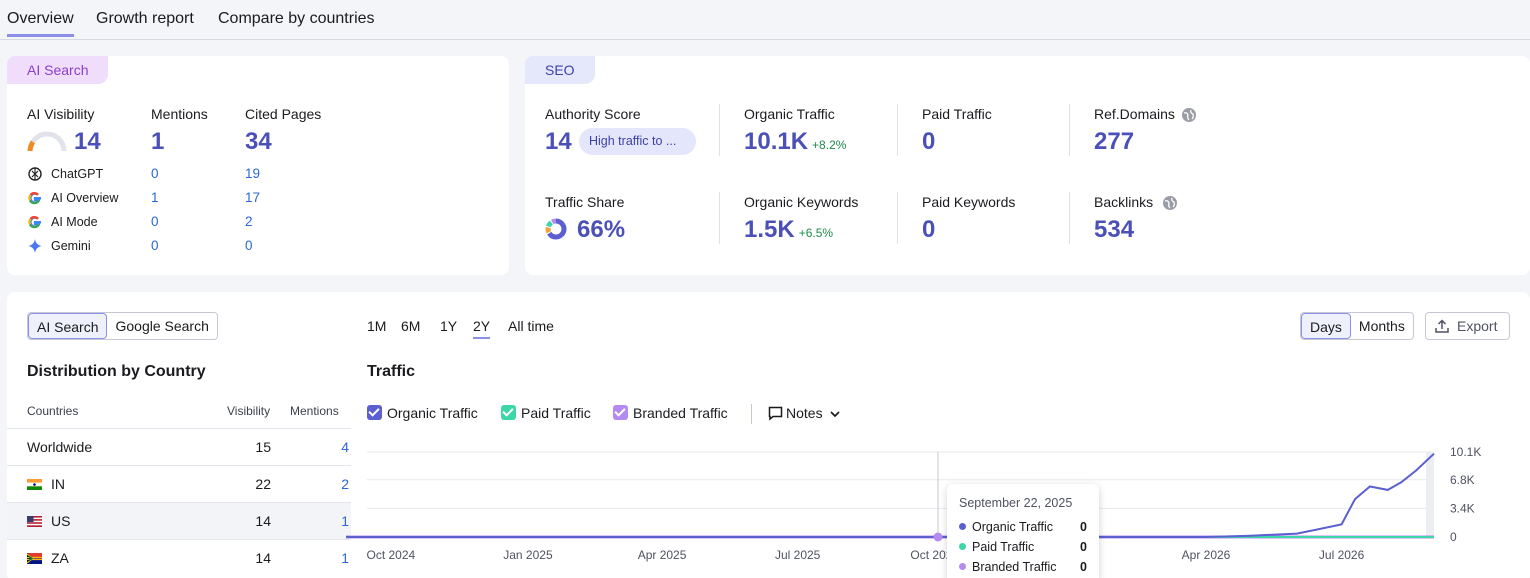 Image resolution: width=1530 pixels, height=578 pixels. What do you see at coordinates (60, 447) in the screenshot?
I see `country-name: Worldwide` at bounding box center [60, 447].